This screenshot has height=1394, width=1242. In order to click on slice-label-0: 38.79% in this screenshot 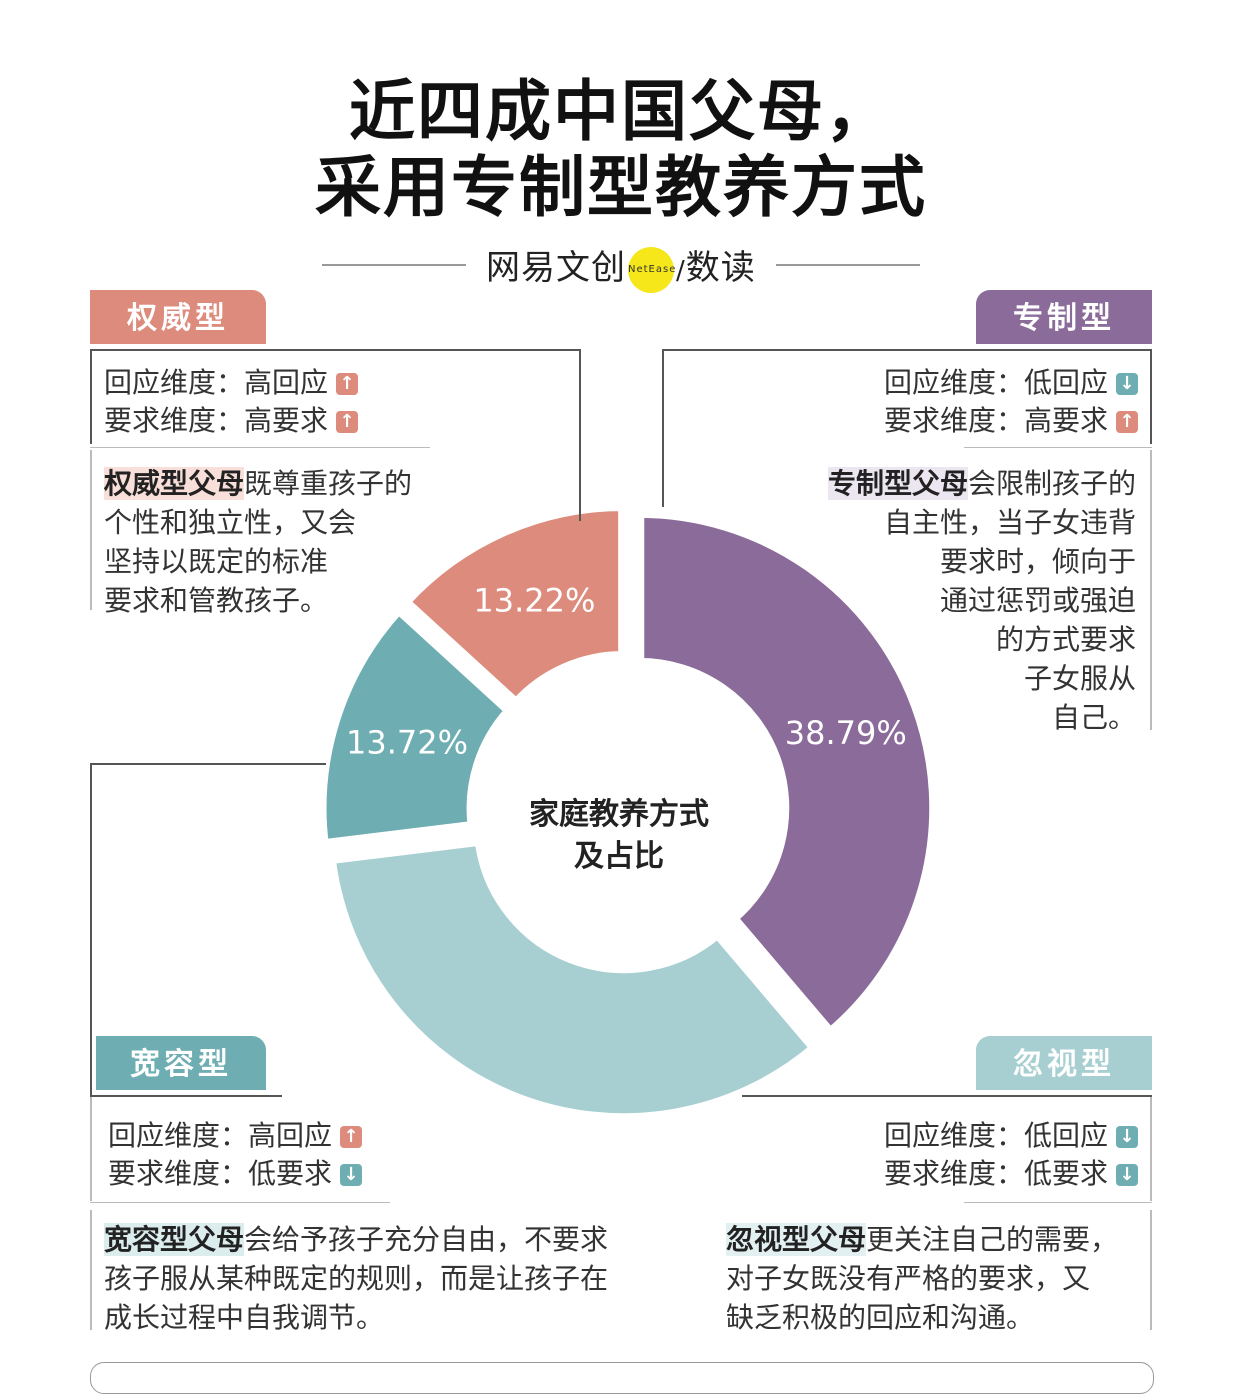, I will do `click(846, 733)`.